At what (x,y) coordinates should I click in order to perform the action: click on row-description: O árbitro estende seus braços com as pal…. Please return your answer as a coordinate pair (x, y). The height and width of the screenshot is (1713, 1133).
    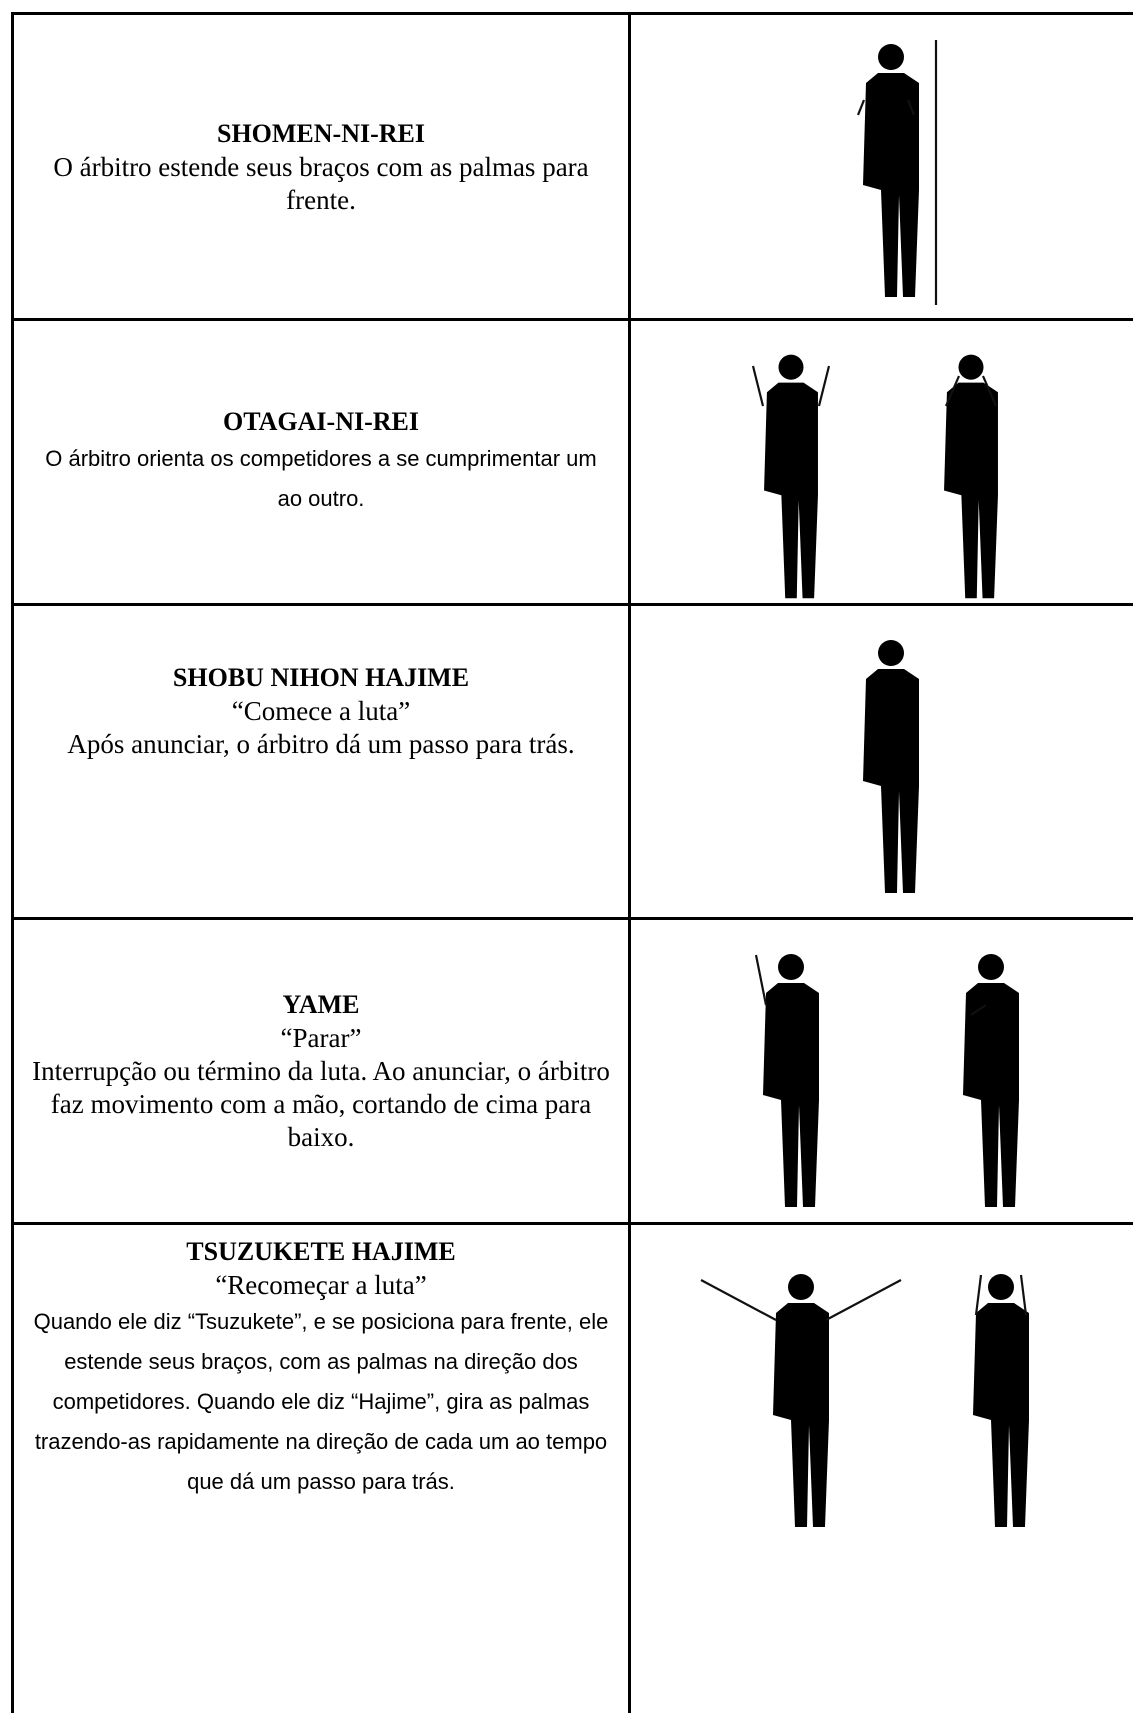
    Looking at the image, I should click on (321, 183).